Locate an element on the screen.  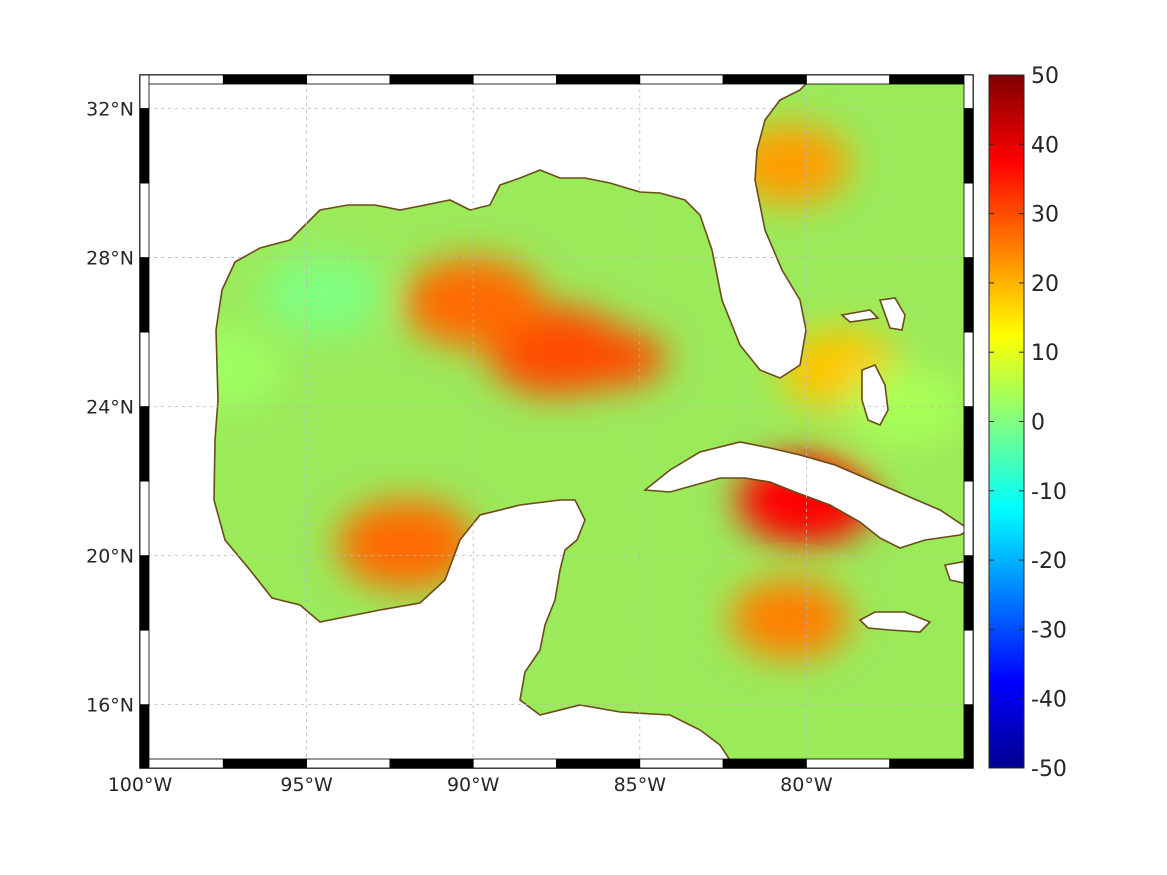
colorbar-tick-label: -20 is located at coordinates (1049, 561).